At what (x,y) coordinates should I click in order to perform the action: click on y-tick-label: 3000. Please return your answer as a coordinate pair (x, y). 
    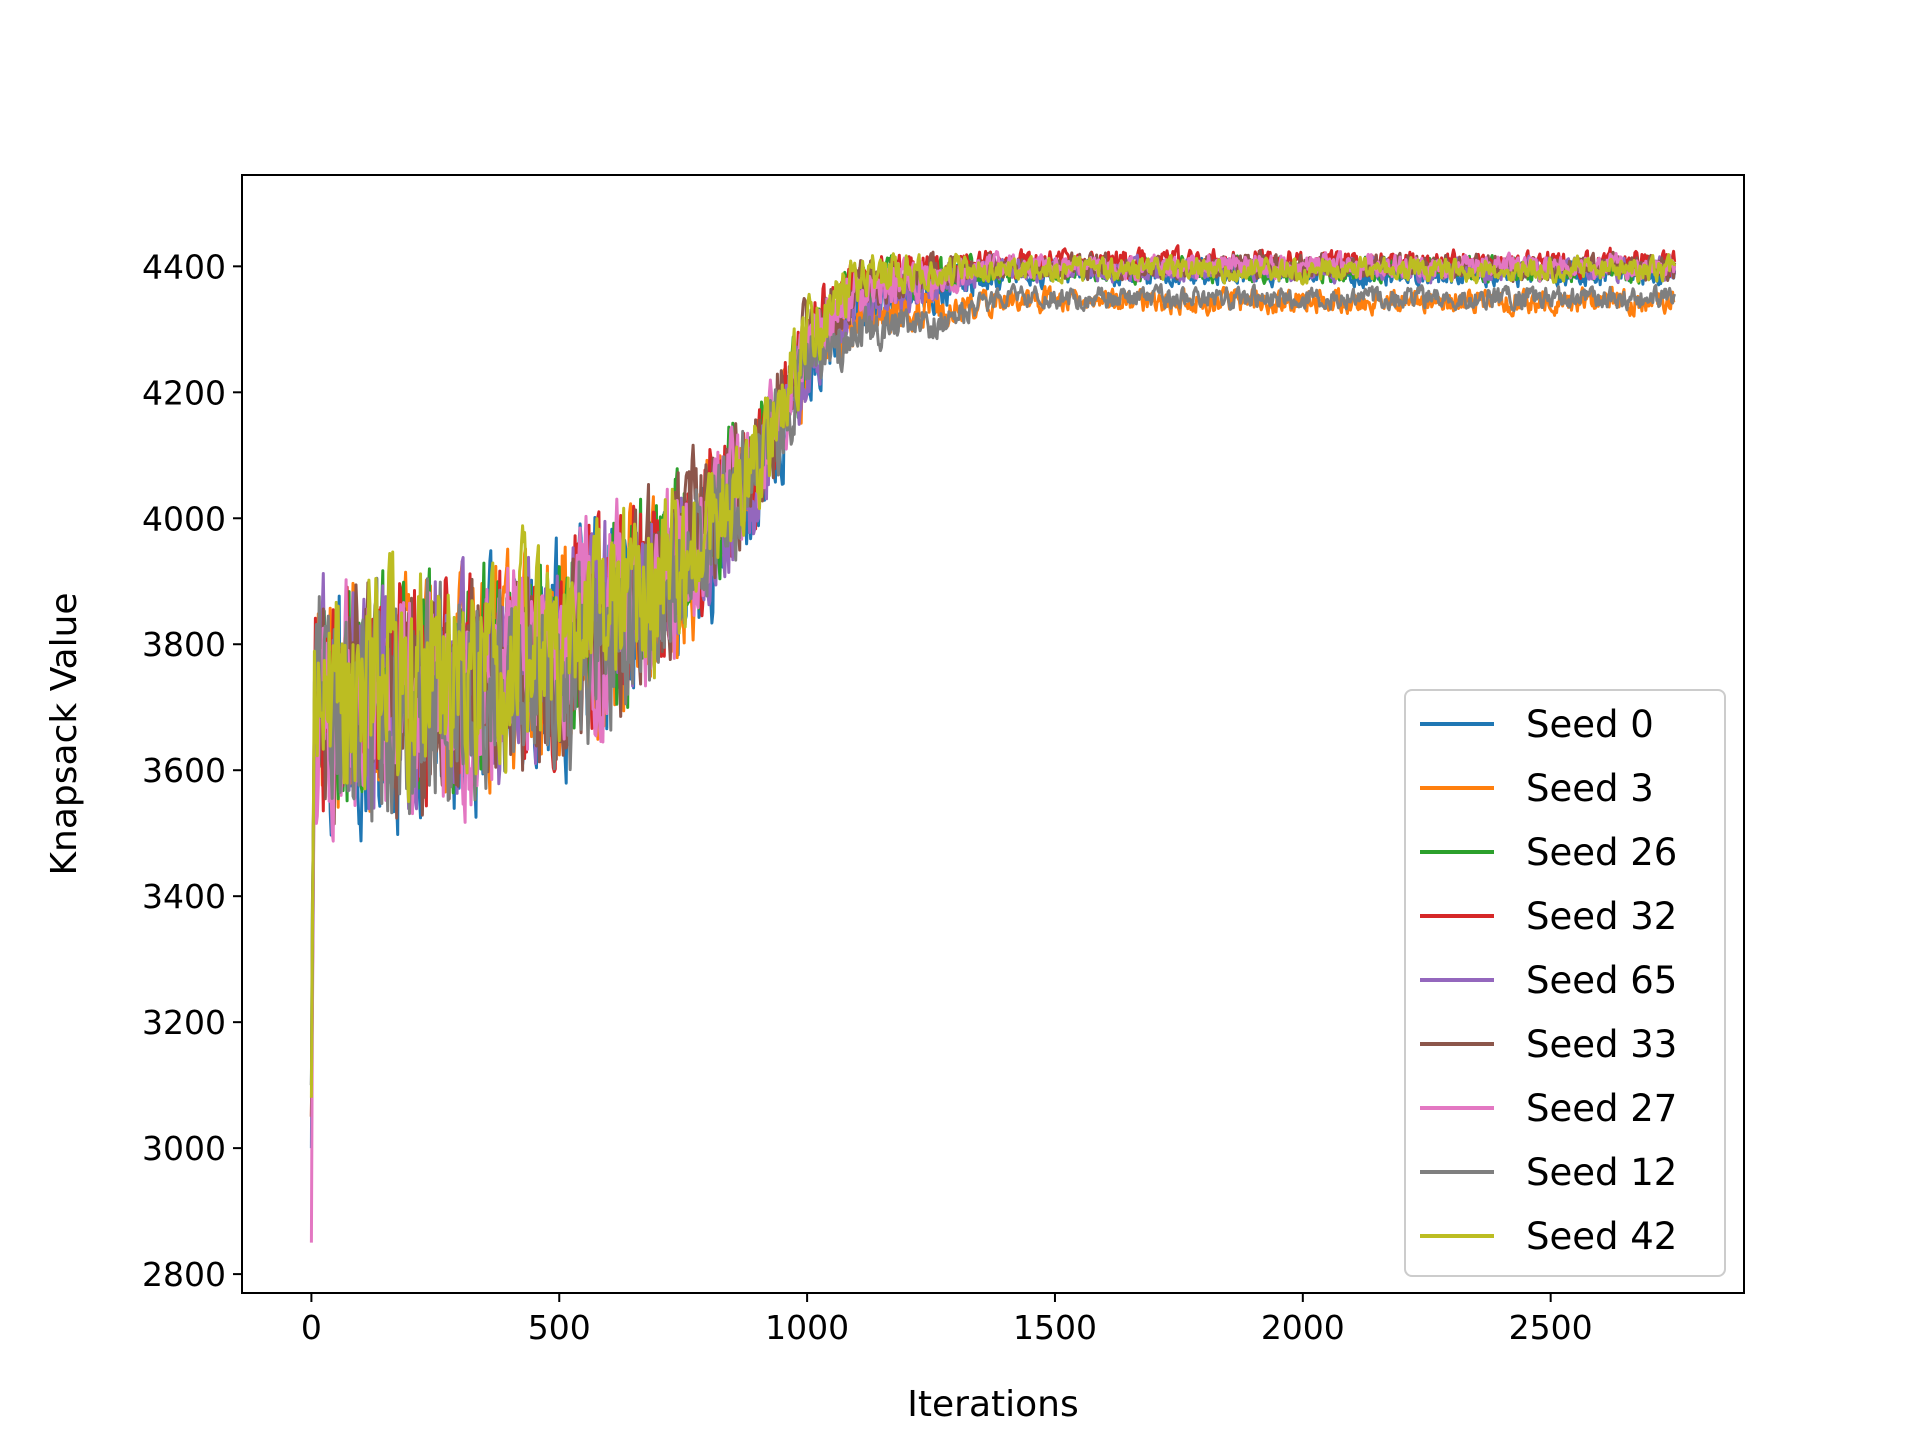
    Looking at the image, I should click on (184, 1148).